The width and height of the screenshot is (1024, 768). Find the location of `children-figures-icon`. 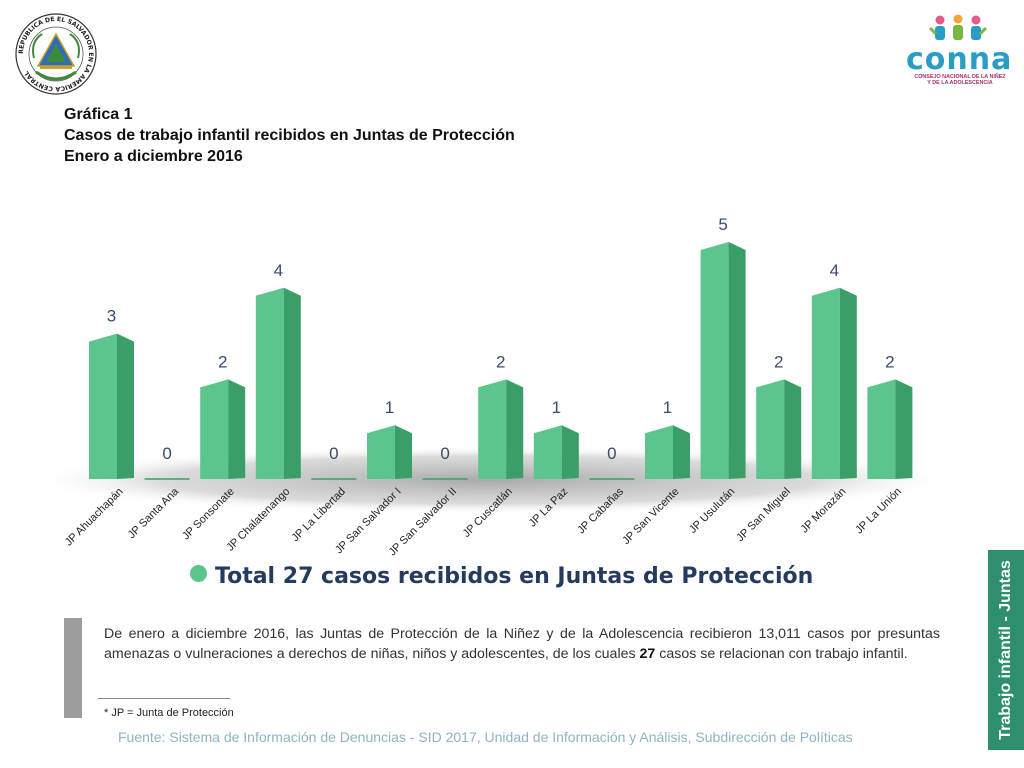

children-figures-icon is located at coordinates (958, 27).